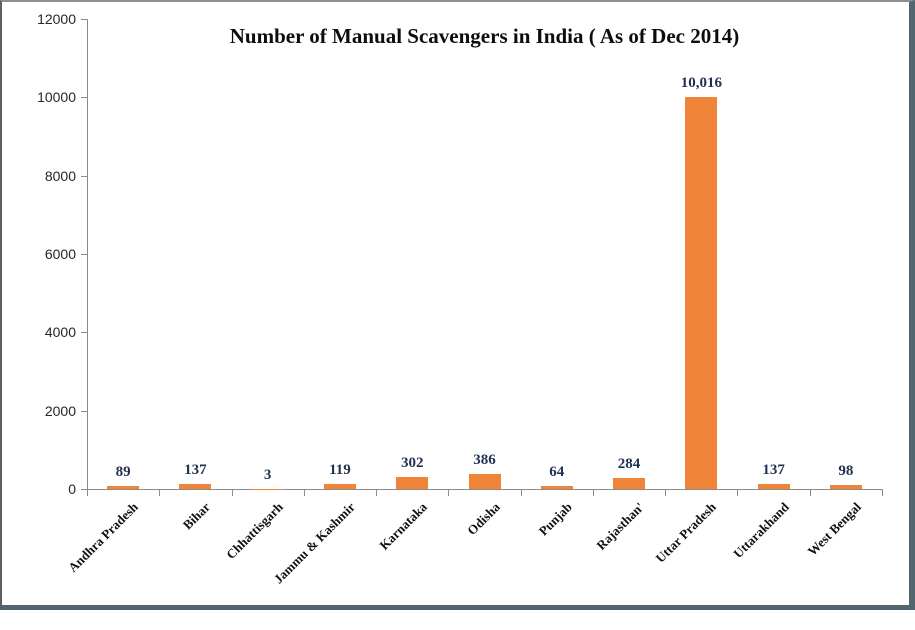 The image size is (915, 630). I want to click on x-axis-category-label: Jammu & Kashmir, so click(293, 565).